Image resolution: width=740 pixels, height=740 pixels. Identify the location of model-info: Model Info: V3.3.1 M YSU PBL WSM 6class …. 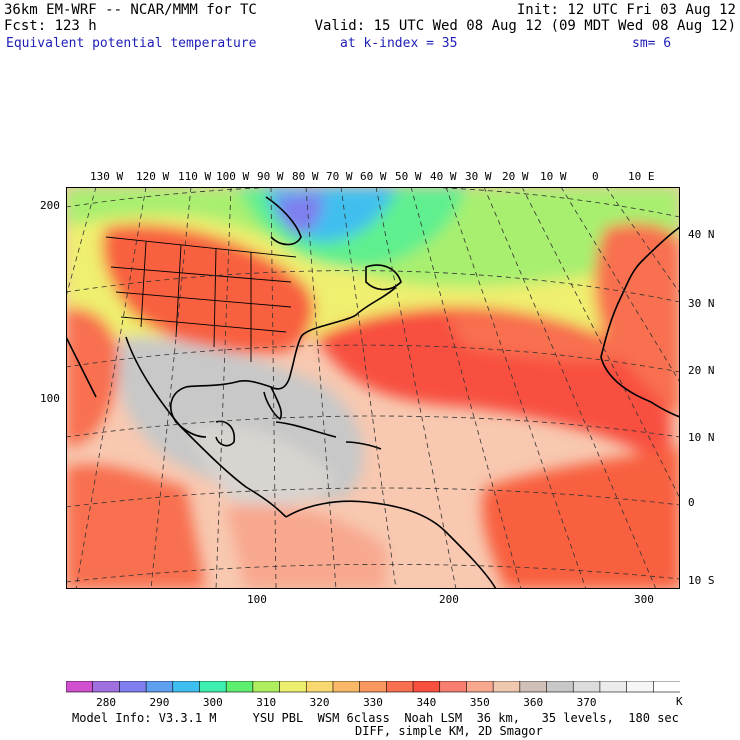
(375, 718).